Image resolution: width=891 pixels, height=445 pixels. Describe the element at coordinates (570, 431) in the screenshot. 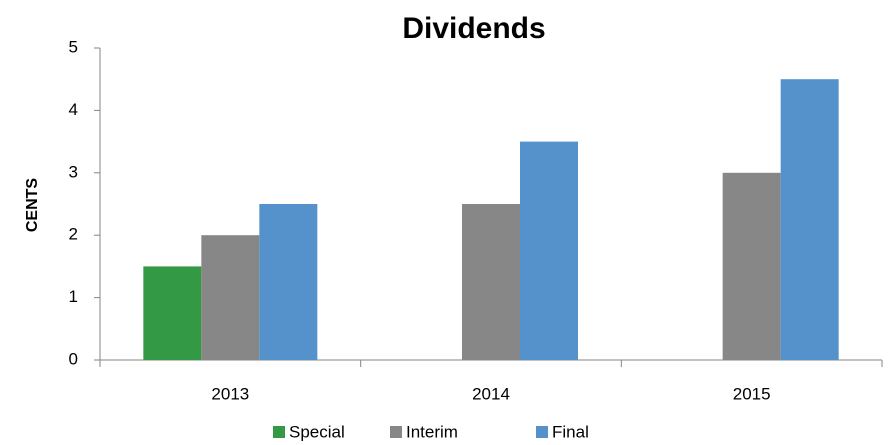

I see `legend-label: Final` at that location.